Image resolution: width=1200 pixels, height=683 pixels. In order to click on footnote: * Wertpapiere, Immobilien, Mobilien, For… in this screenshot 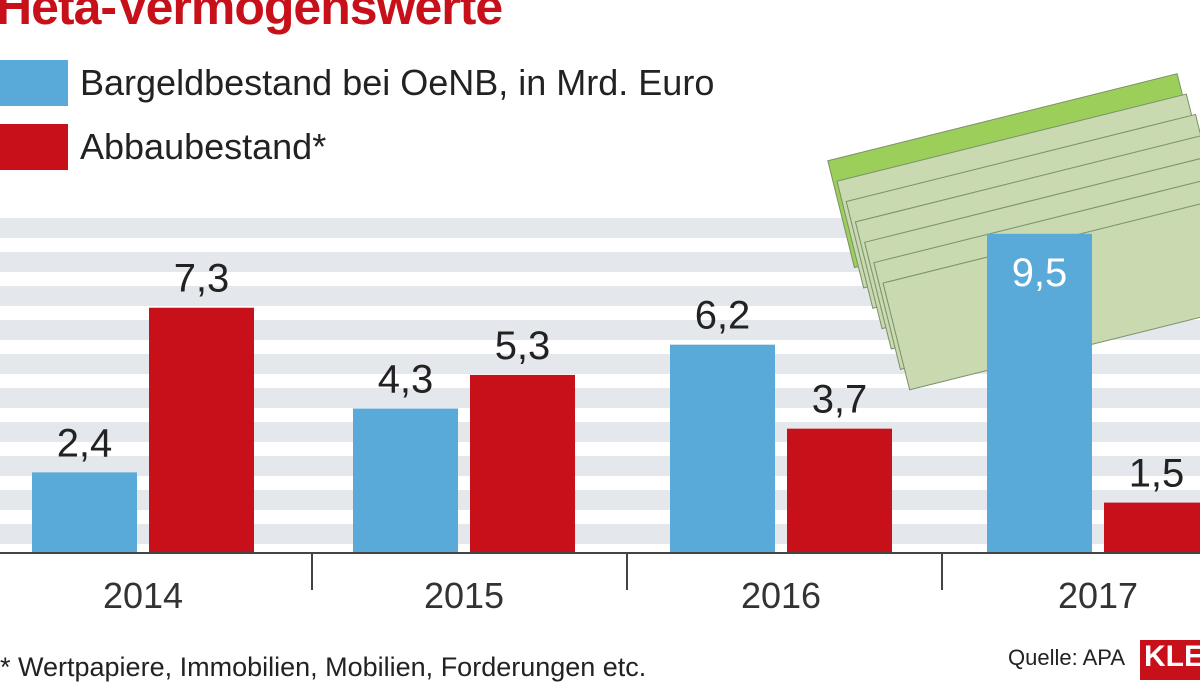, I will do `click(323, 667)`.